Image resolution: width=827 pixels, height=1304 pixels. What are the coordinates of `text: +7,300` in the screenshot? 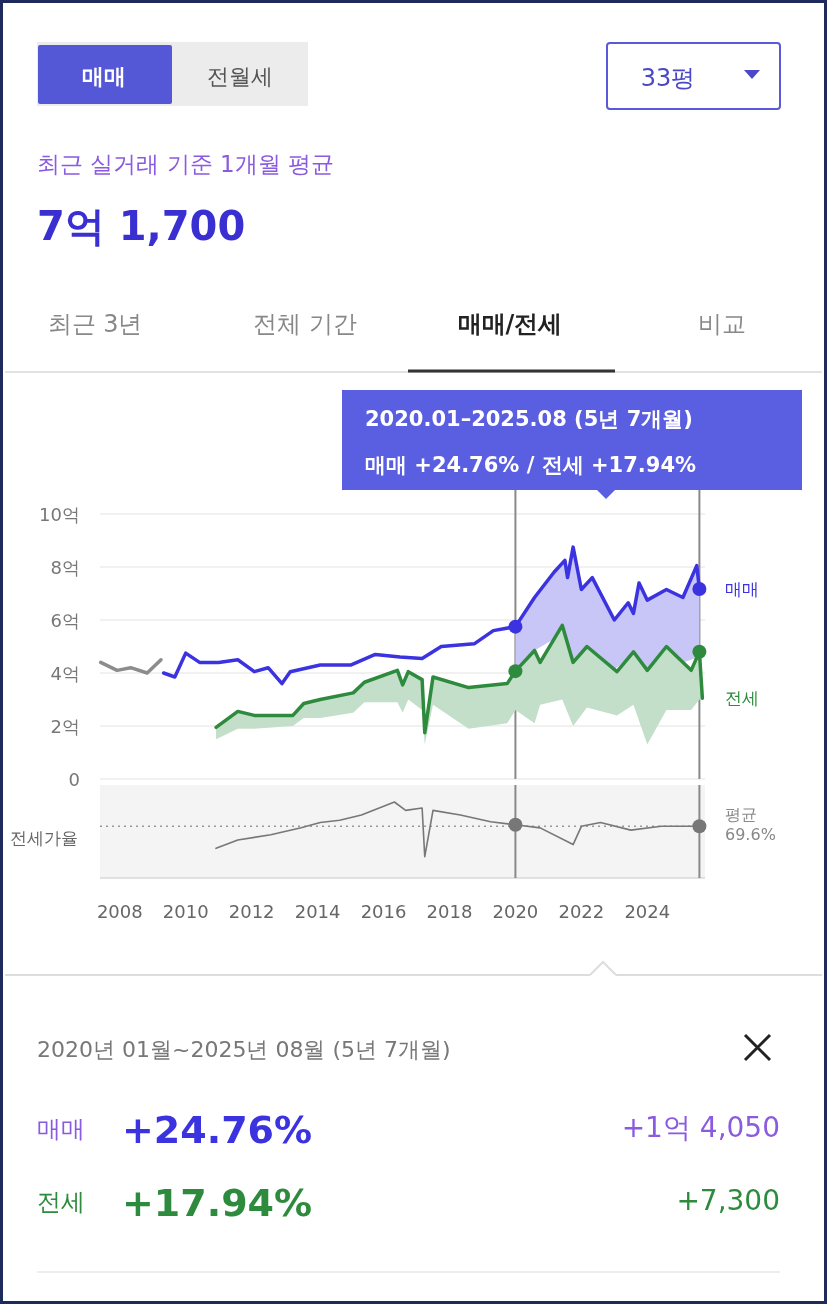 It's located at (728, 1200).